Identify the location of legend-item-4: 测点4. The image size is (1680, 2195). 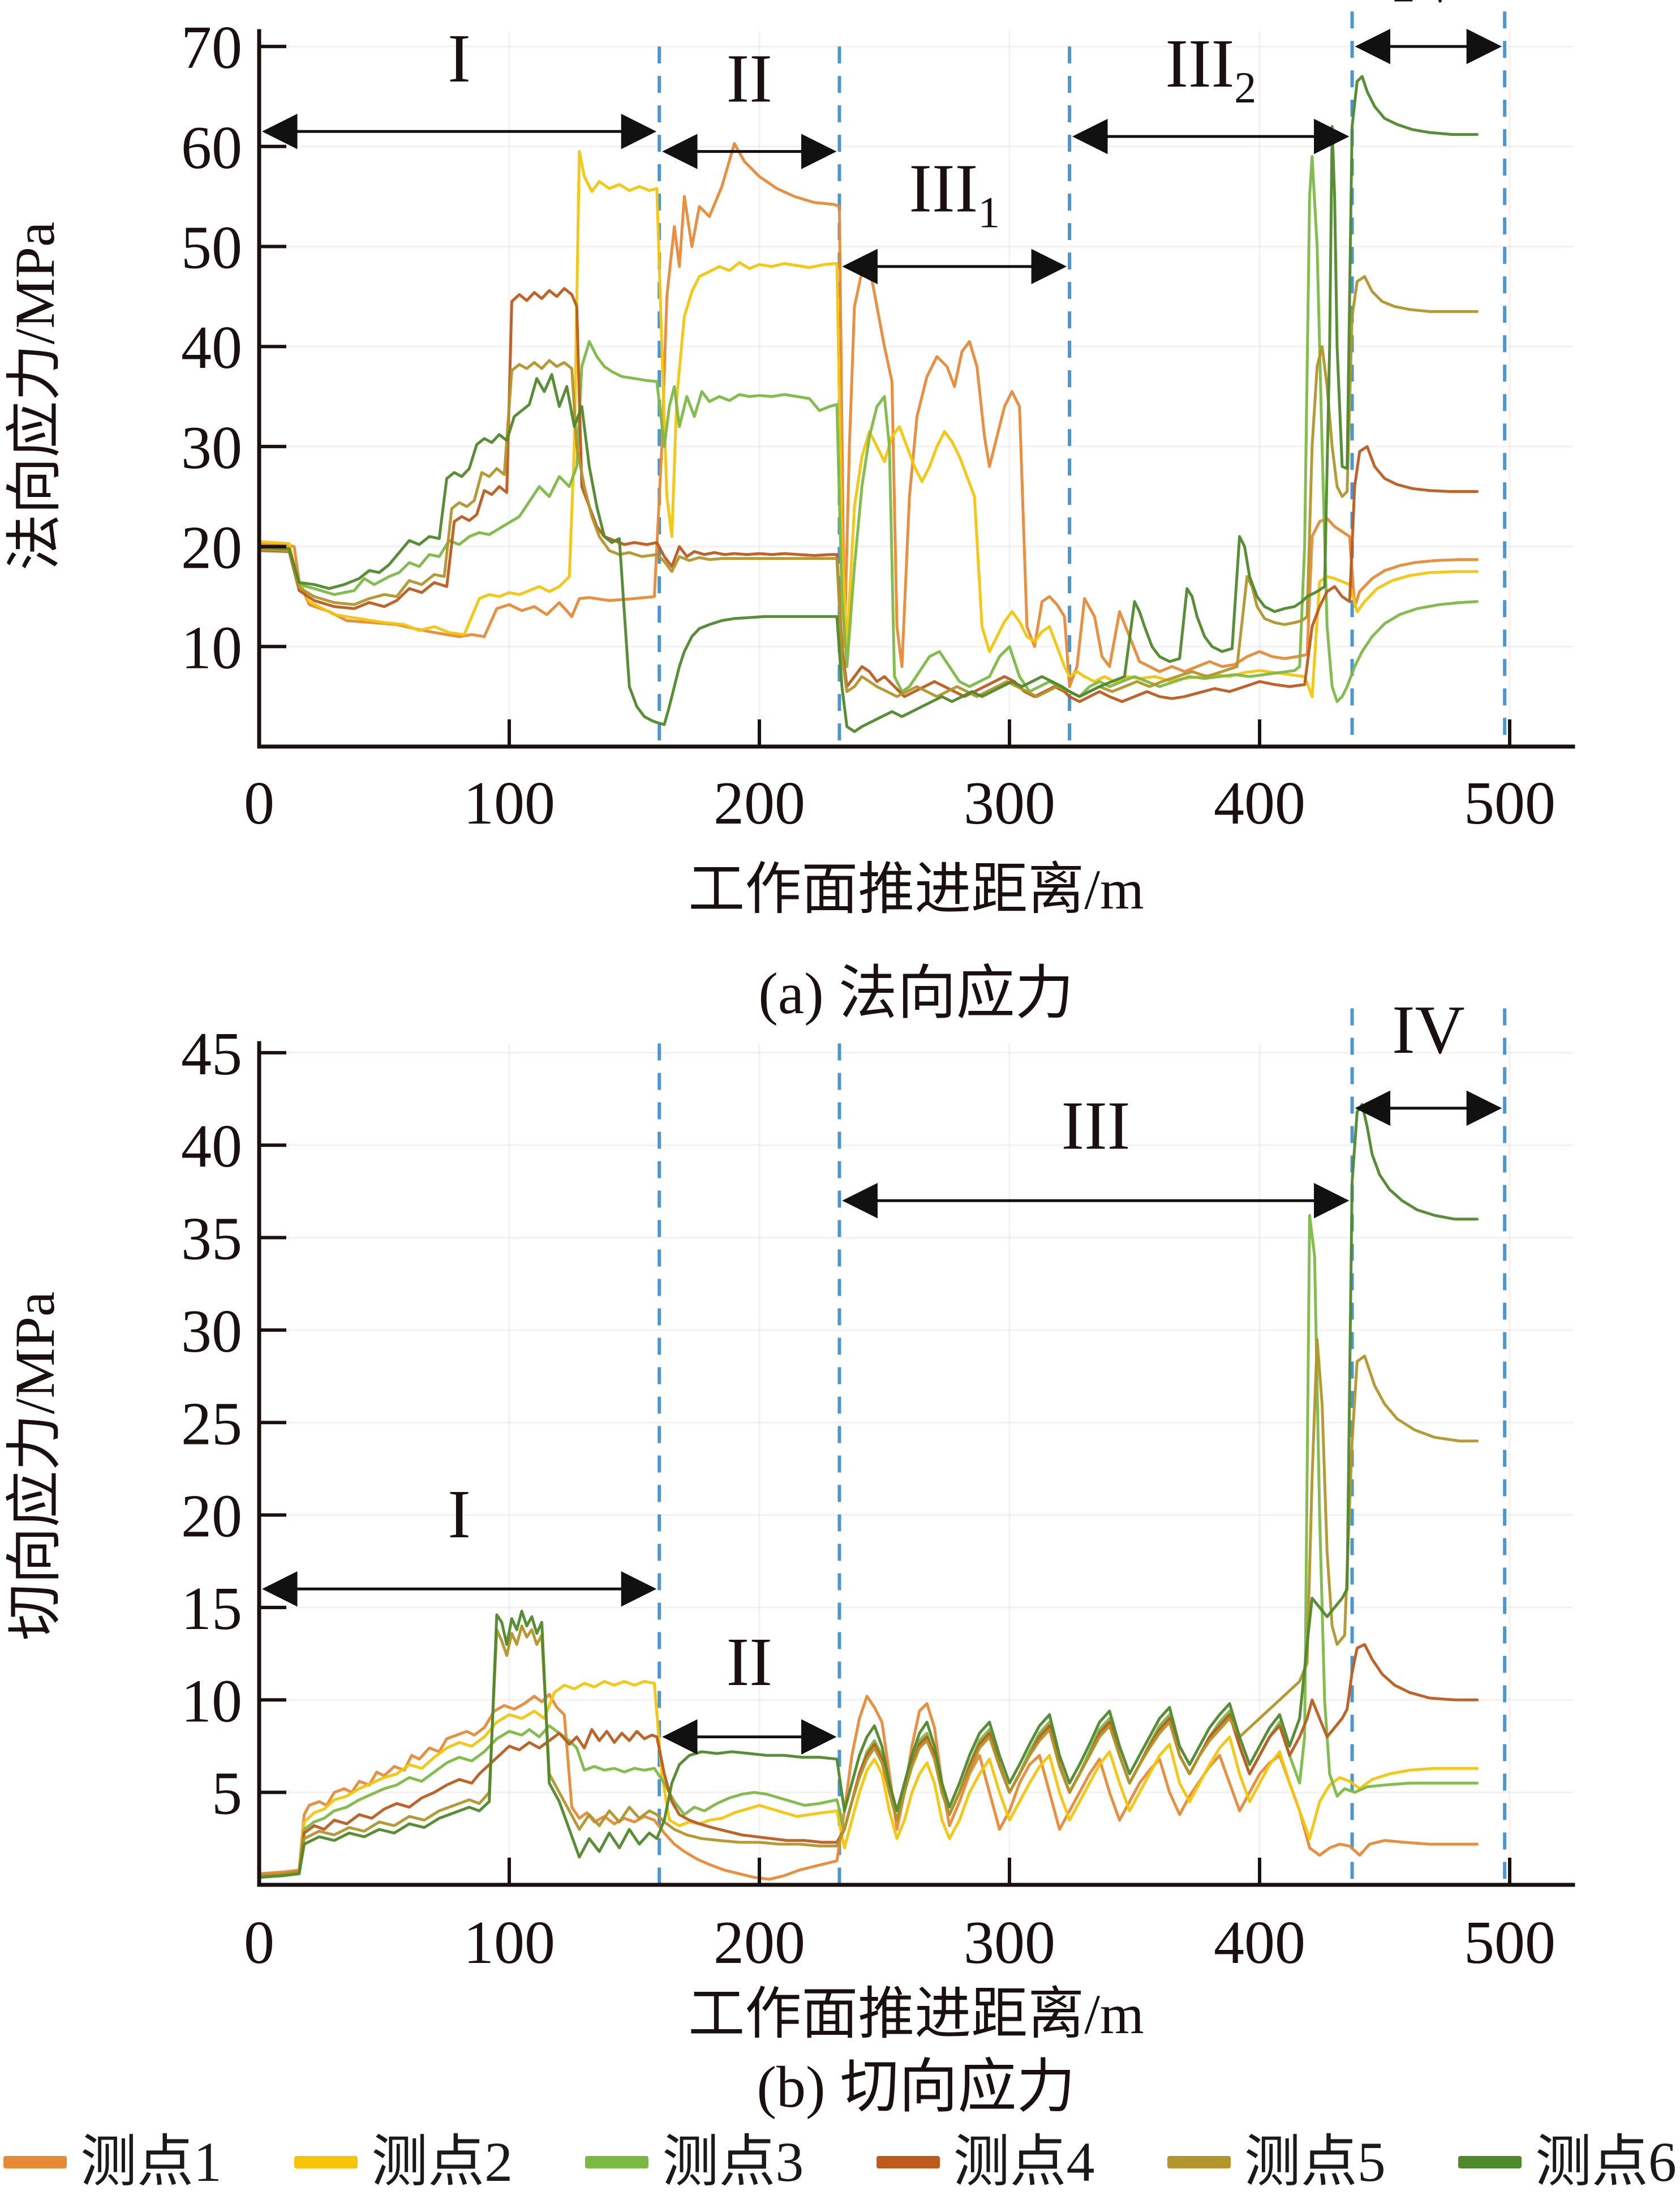
(985, 2162).